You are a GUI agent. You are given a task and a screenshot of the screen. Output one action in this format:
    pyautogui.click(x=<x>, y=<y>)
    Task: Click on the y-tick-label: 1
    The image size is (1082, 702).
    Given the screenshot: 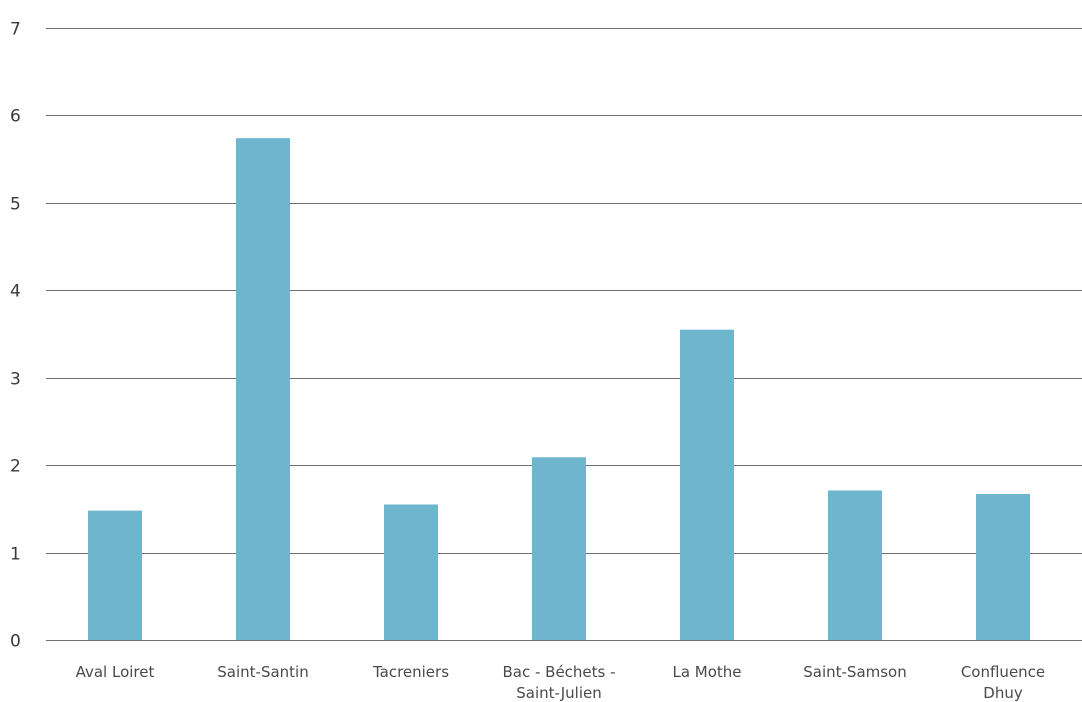 What is the action you would take?
    pyautogui.click(x=15, y=555)
    